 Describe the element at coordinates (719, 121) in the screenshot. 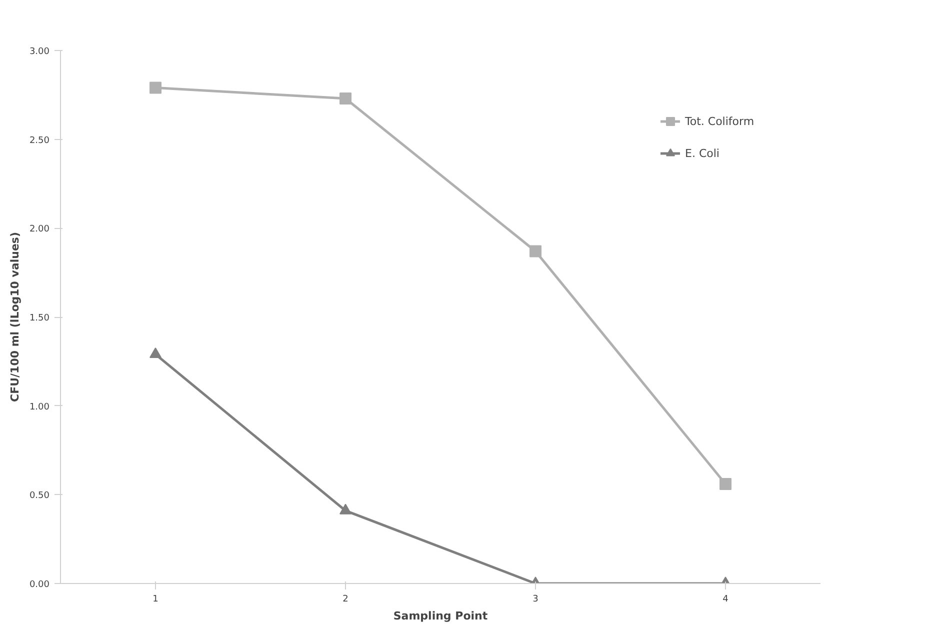

I see `legend-label: Tot. Coliform` at that location.